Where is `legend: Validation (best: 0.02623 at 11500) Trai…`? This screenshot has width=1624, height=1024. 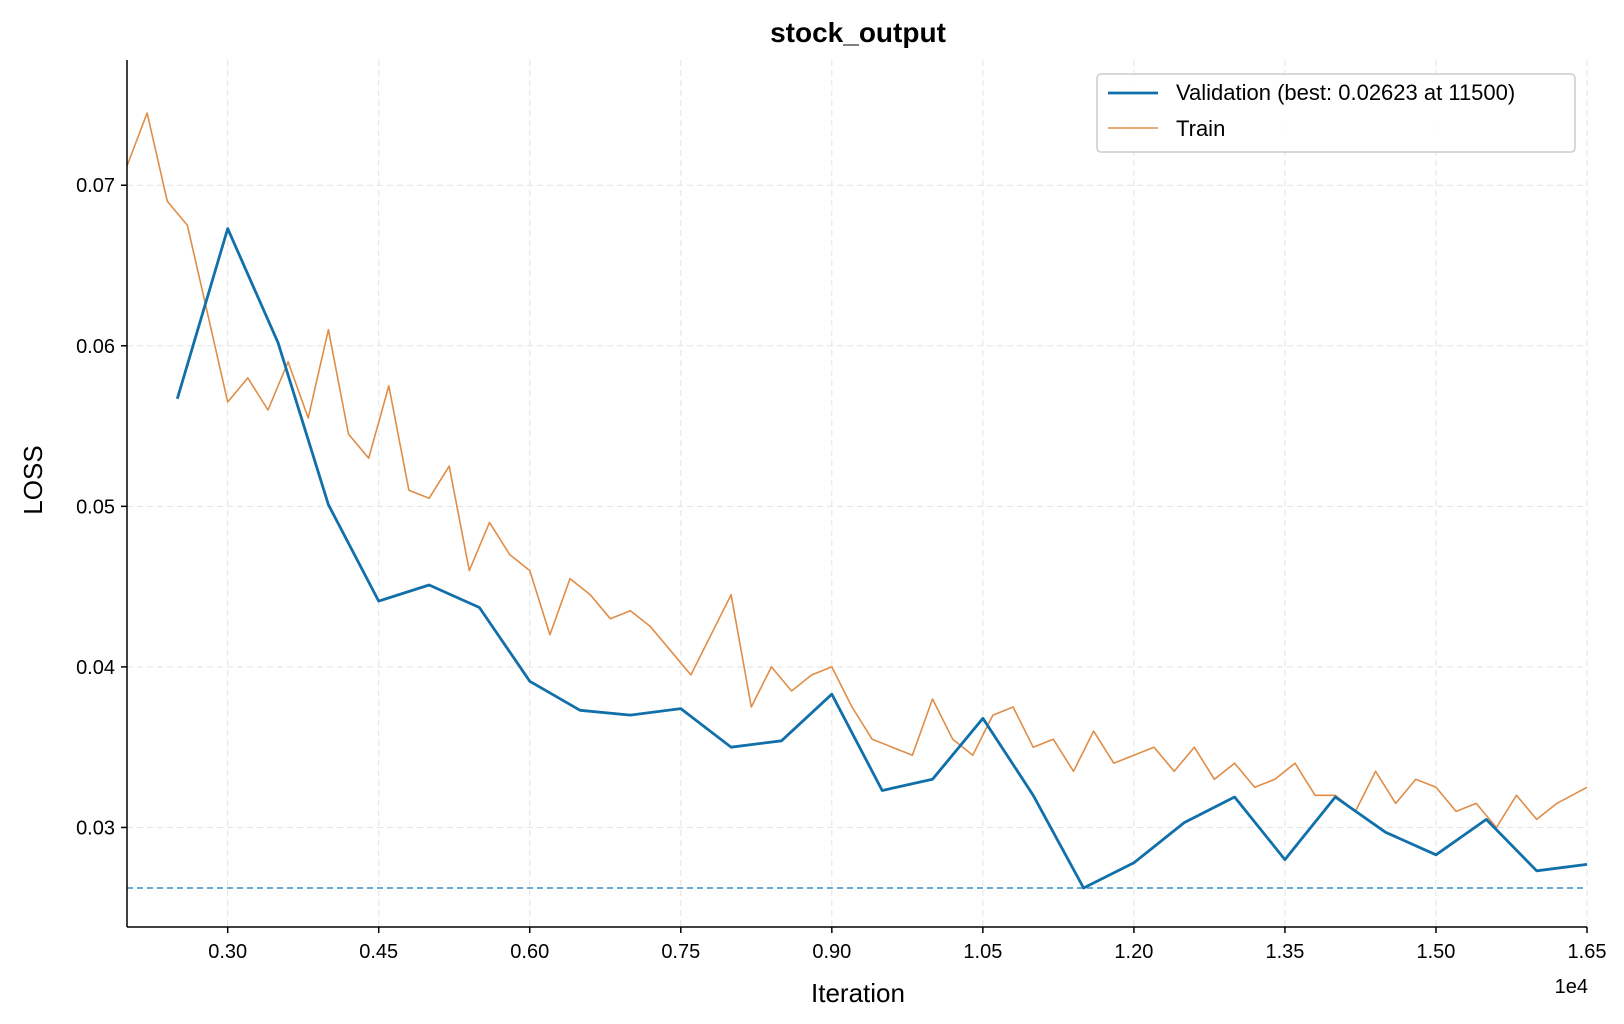
legend: Validation (best: 0.02623 at 11500) Trai… is located at coordinates (1336, 113).